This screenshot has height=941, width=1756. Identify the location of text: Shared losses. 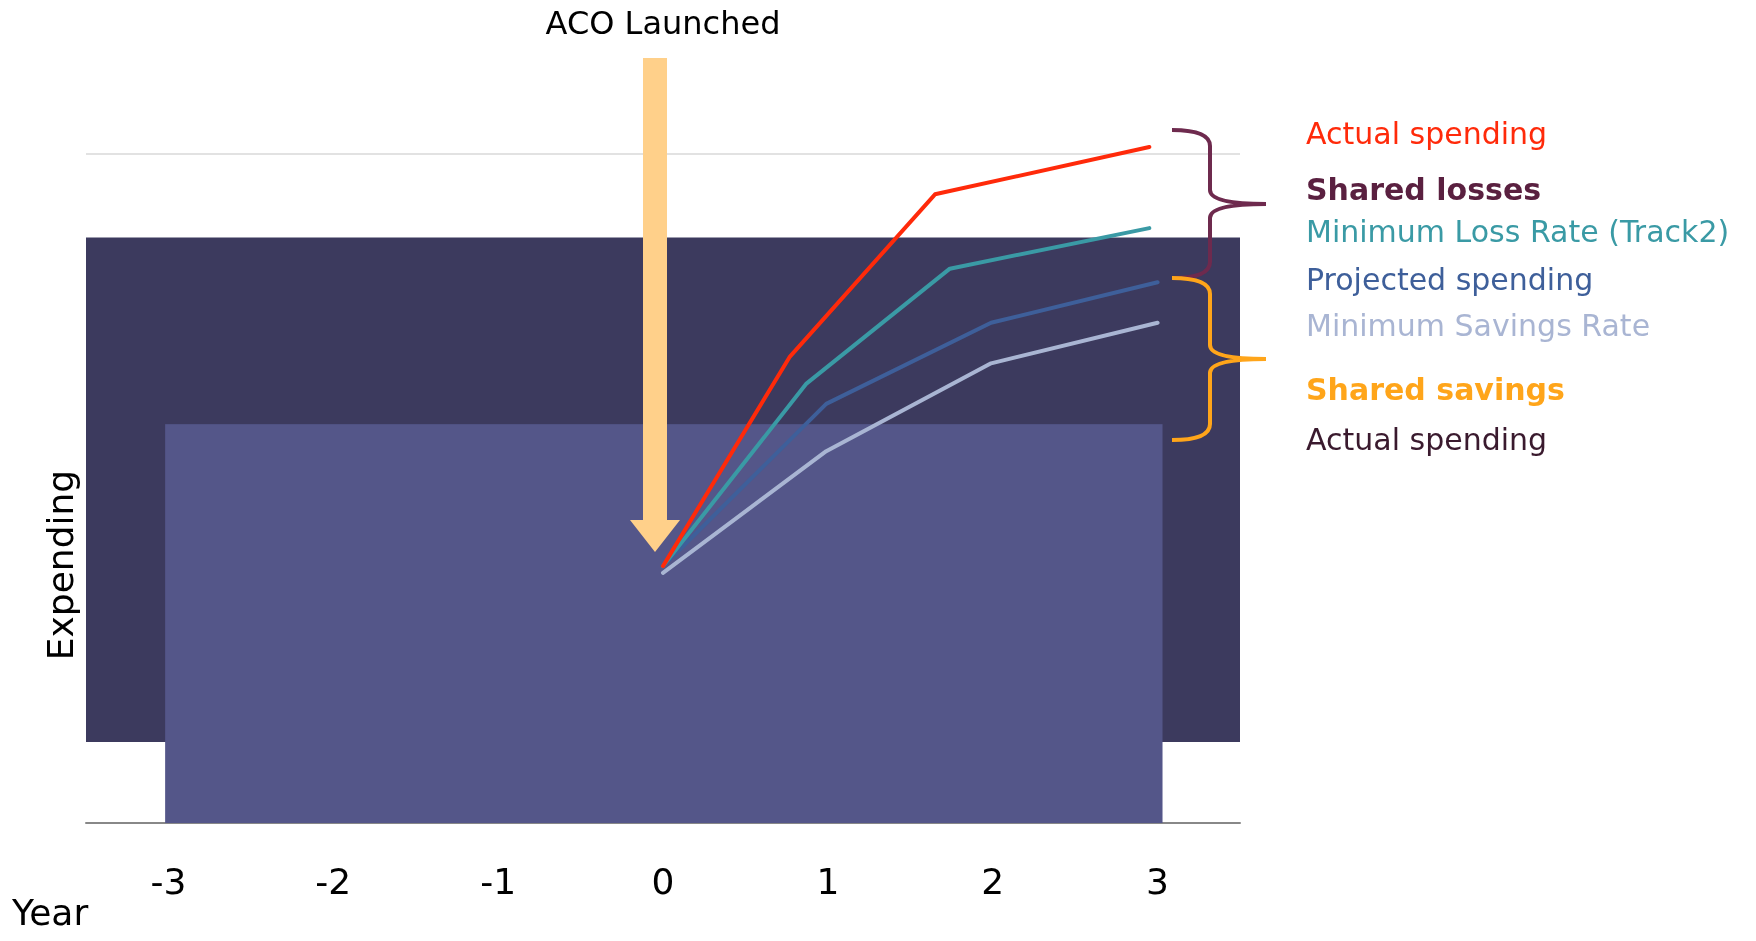
(1424, 189).